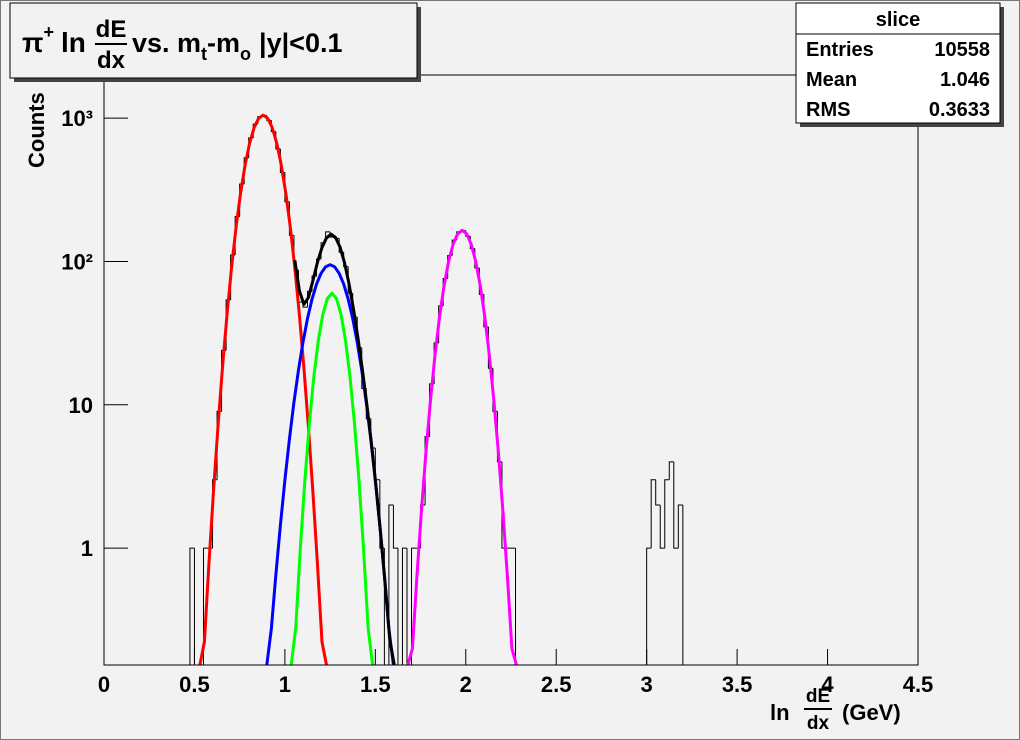 This screenshot has height=740, width=1020. I want to click on x-tick-label: 2, so click(466, 684).